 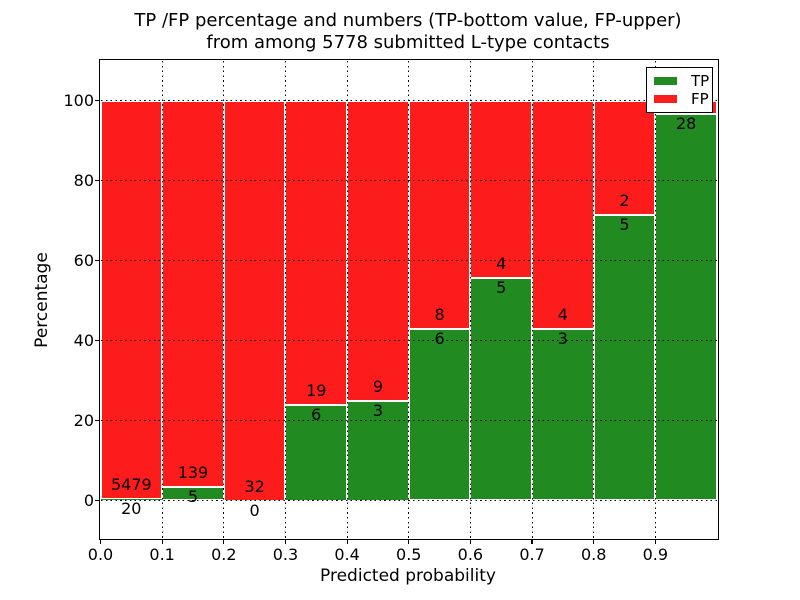 I want to click on x-tick-label: 0.1, so click(x=162, y=554).